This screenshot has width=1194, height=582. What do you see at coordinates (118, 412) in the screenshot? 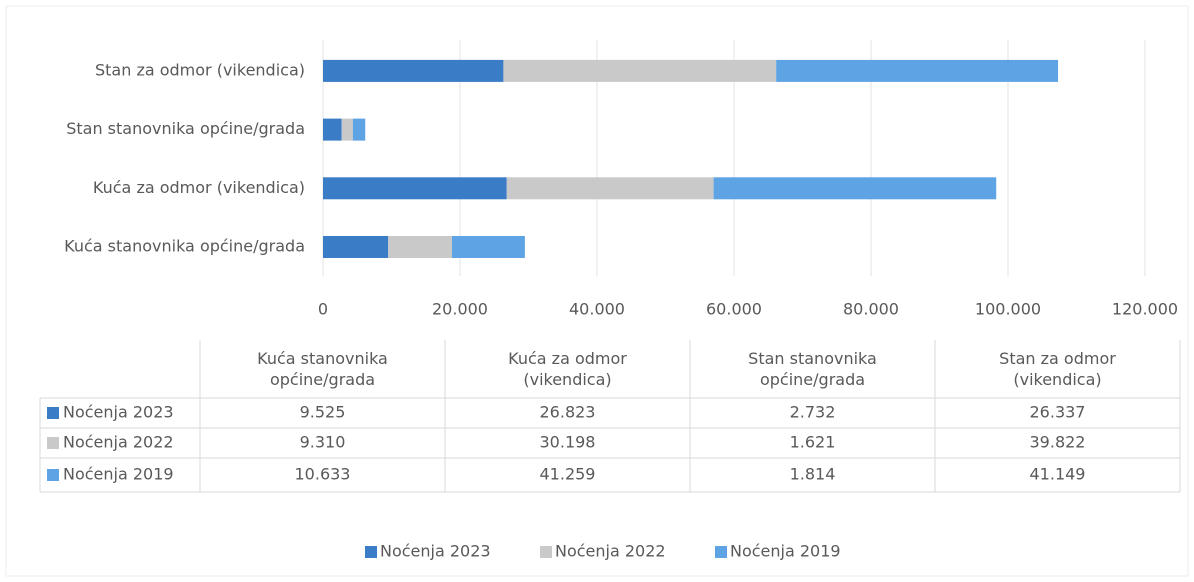
I see `table-row-label: Noćenja 2023` at bounding box center [118, 412].